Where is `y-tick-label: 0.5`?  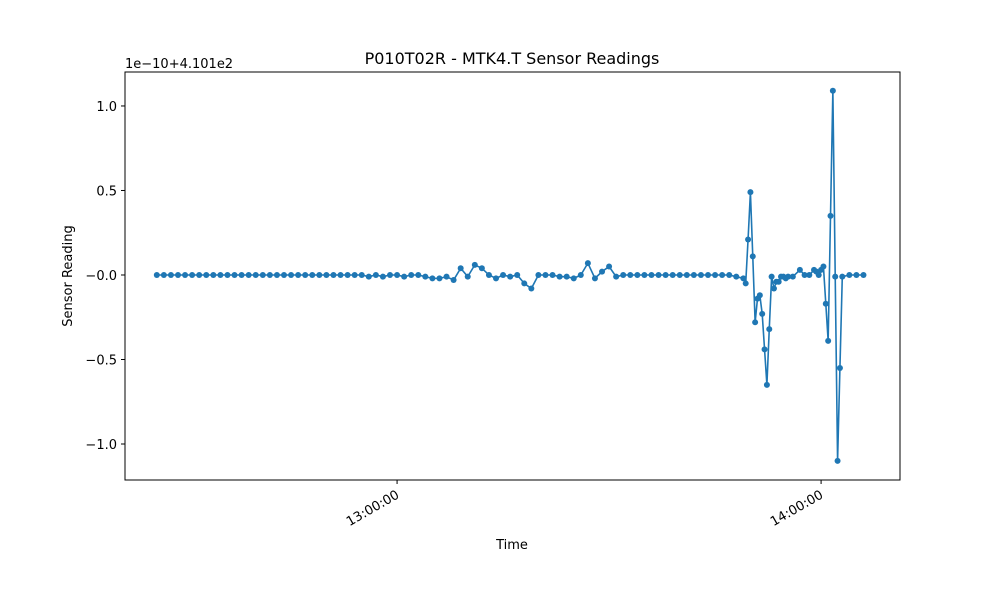 y-tick-label: 0.5 is located at coordinates (106, 191).